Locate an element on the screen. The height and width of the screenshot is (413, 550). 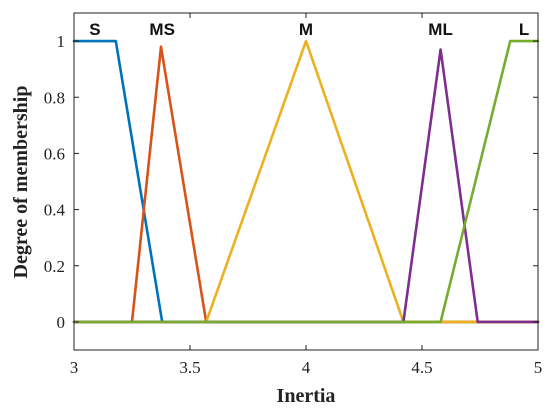
x-tick-label: 5 is located at coordinates (538, 367).